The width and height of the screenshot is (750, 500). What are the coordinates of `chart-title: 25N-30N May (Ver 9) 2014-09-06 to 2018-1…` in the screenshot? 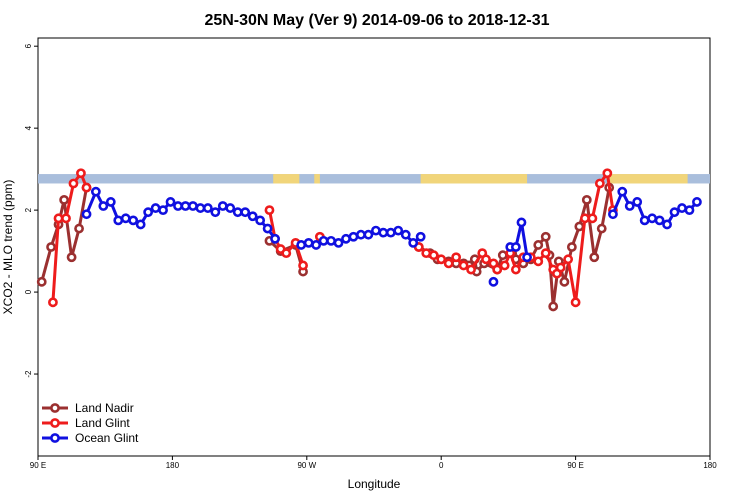 It's located at (376, 20).